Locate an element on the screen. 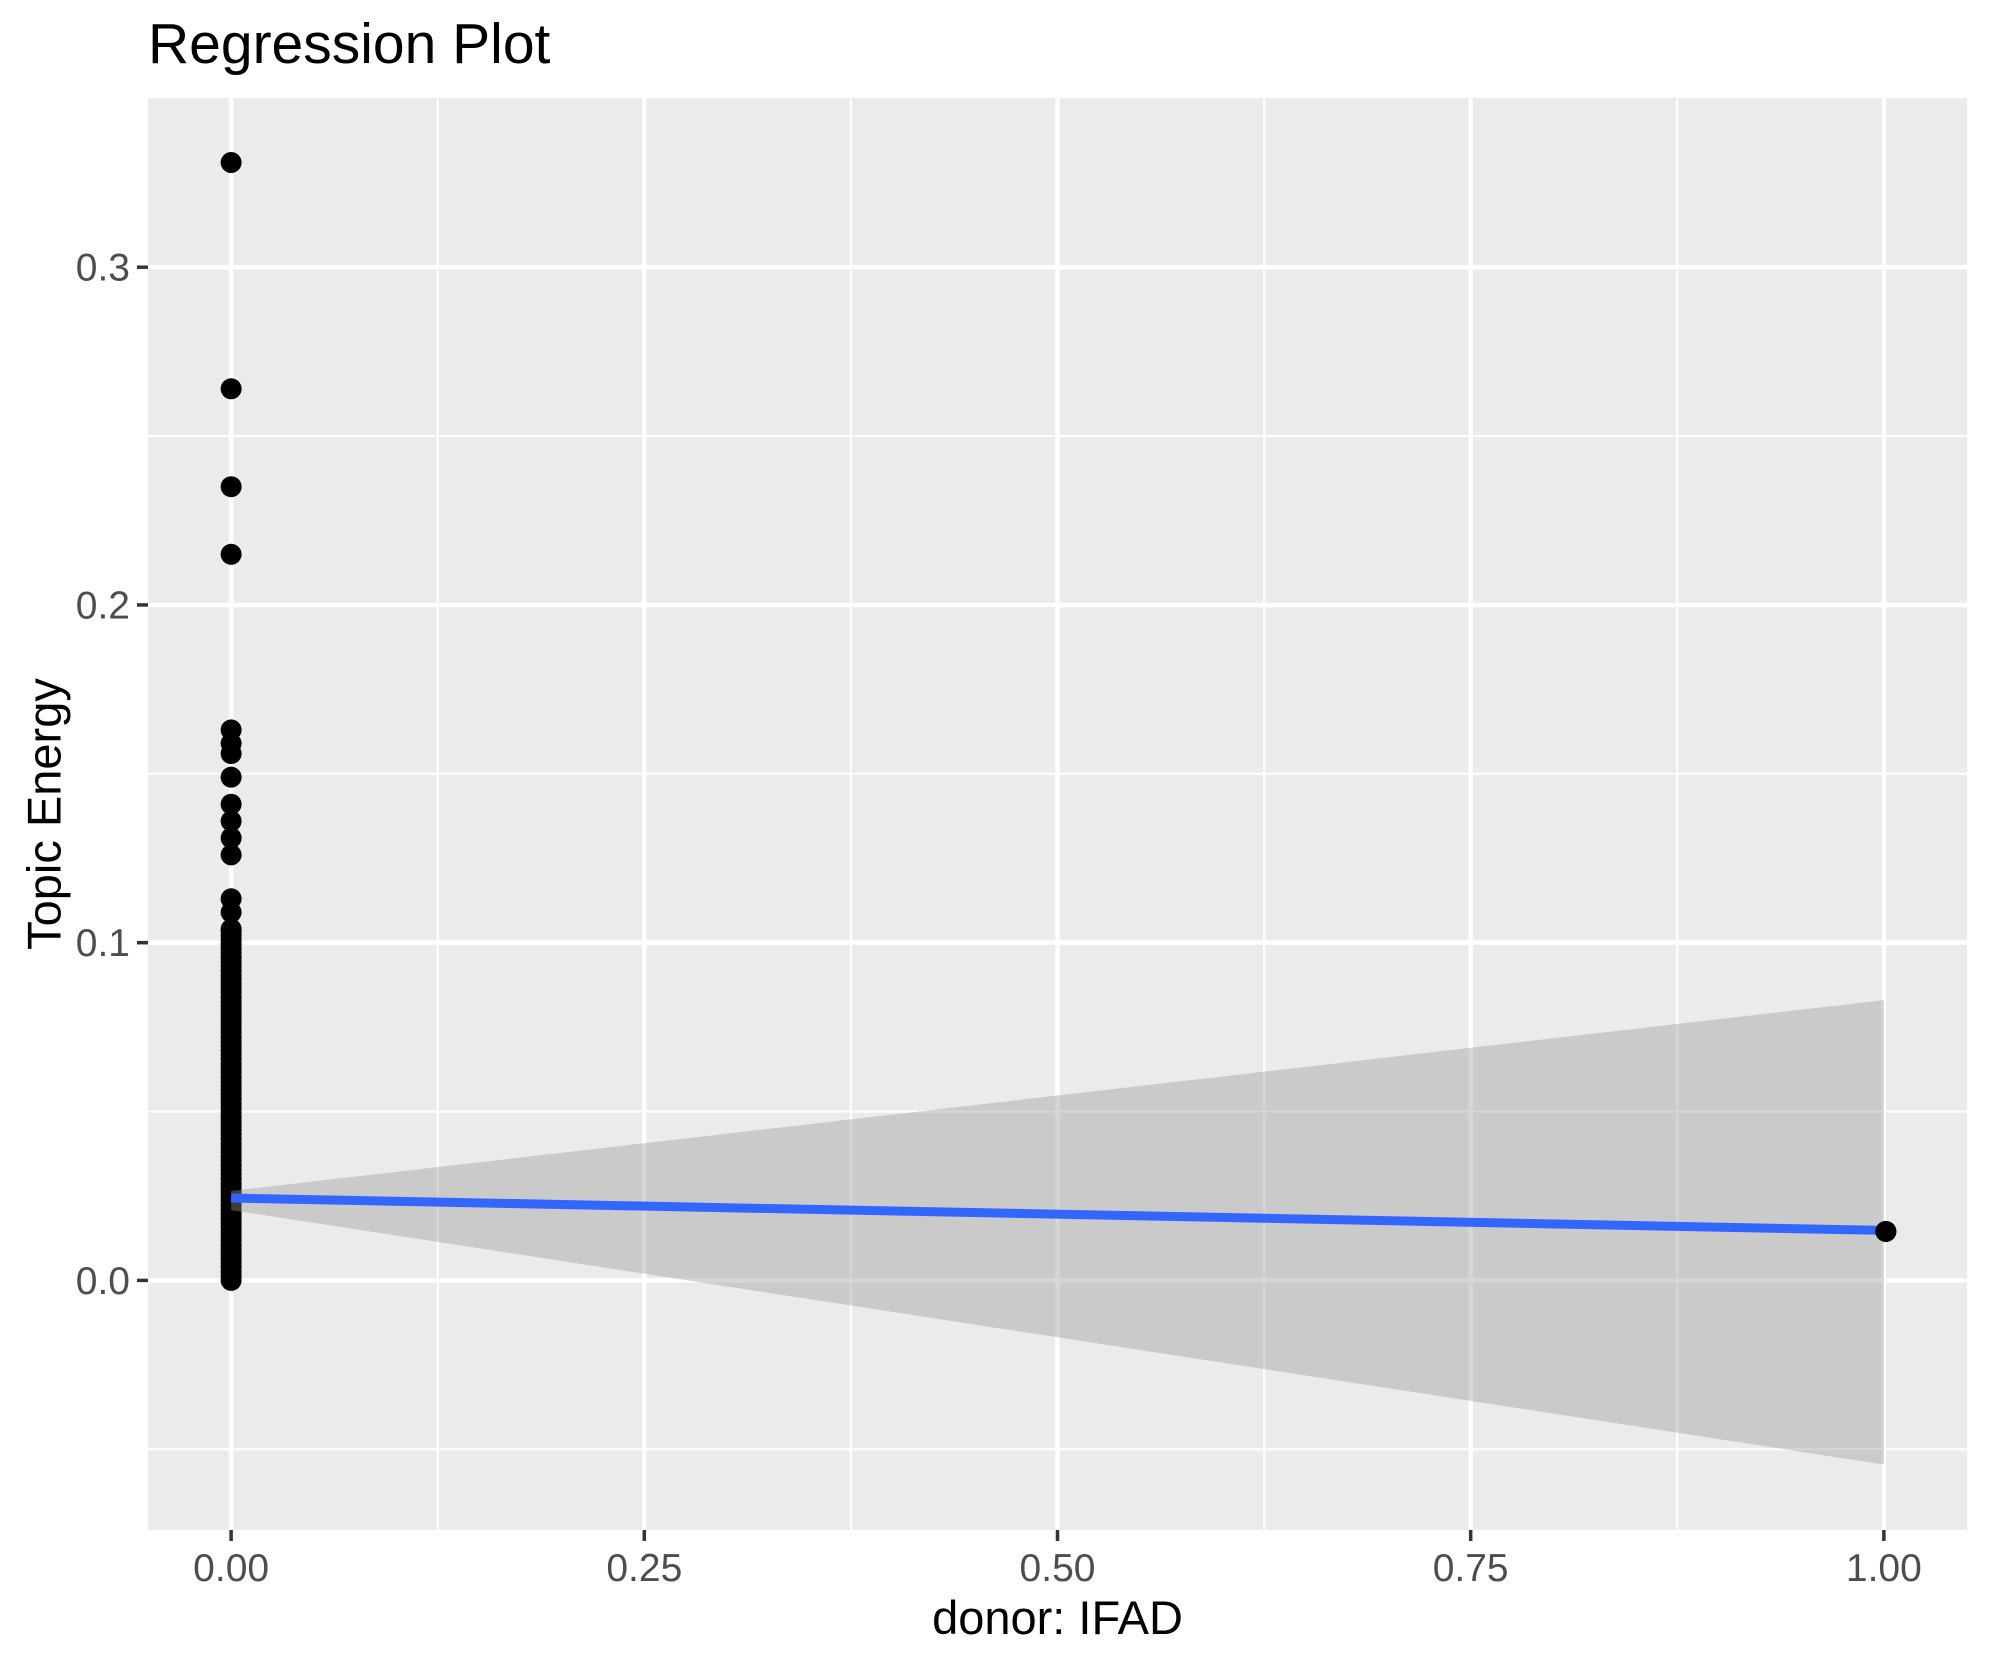 The height and width of the screenshot is (1665, 1990). x-tick-label: 0.25 is located at coordinates (644, 1568).